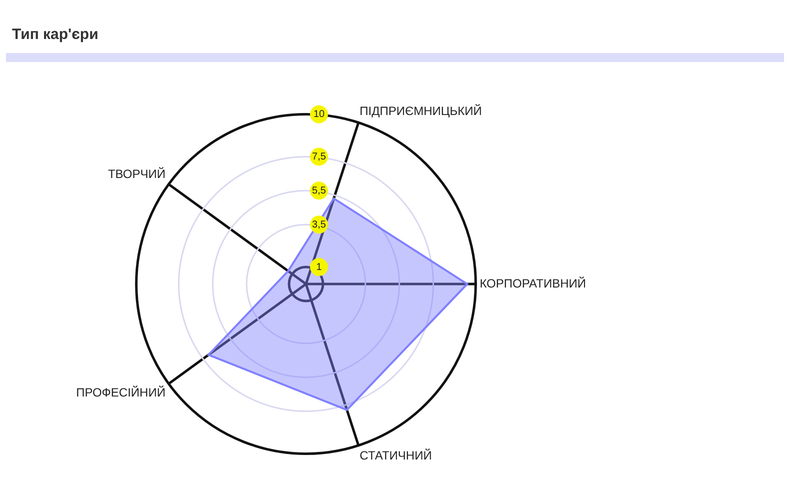 This screenshot has height=486, width=790. What do you see at coordinates (121, 393) in the screenshot?
I see `spoke-label: ПРОФЕСІЙНИЙ` at bounding box center [121, 393].